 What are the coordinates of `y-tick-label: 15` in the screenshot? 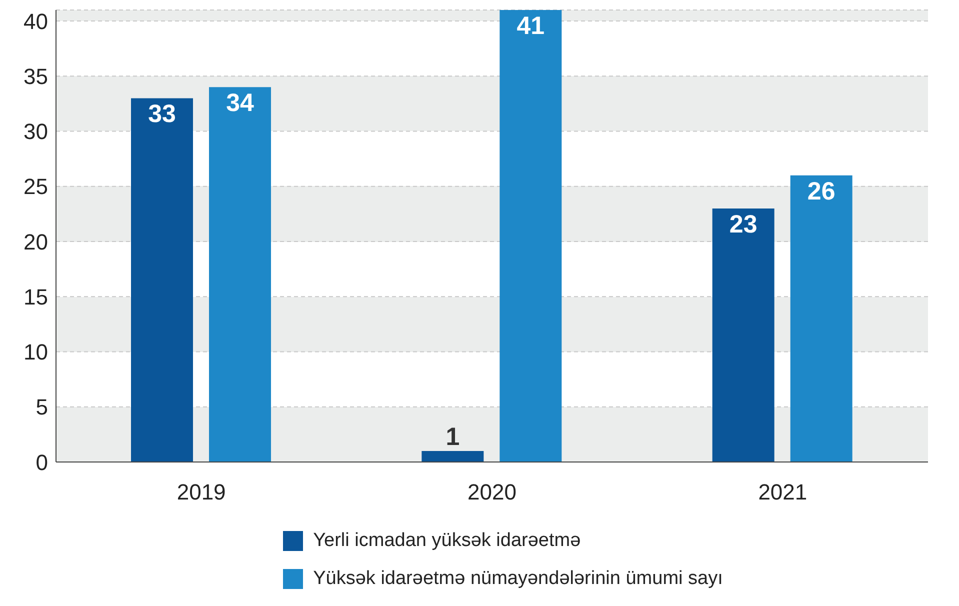 It's located at (36, 297).